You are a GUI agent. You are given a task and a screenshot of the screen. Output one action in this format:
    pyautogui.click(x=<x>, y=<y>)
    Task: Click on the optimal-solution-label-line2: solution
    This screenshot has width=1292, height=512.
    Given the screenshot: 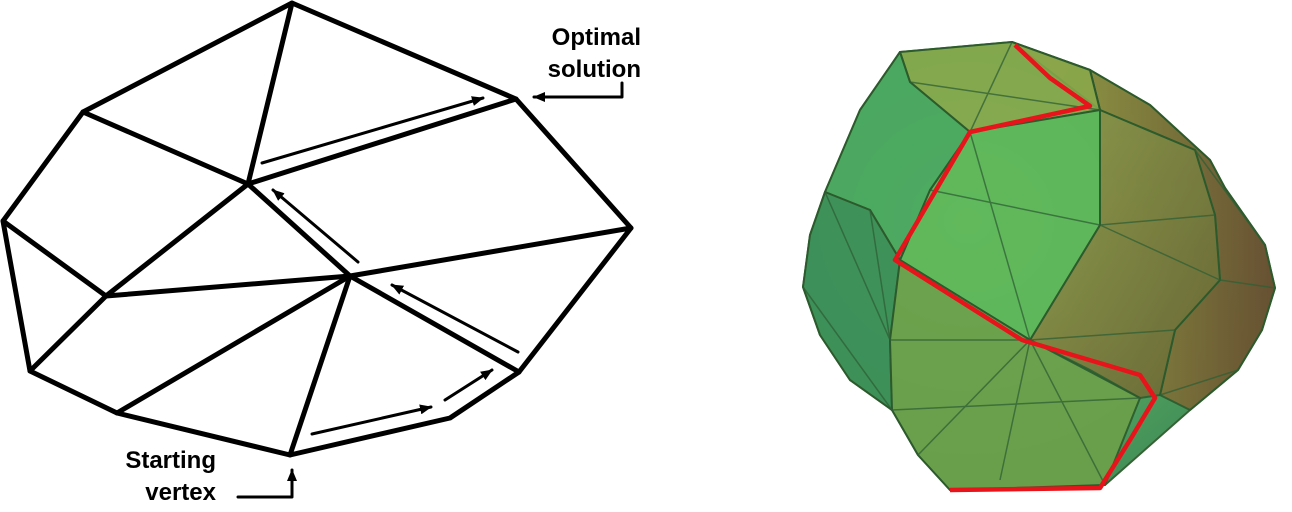 What is the action you would take?
    pyautogui.click(x=594, y=69)
    